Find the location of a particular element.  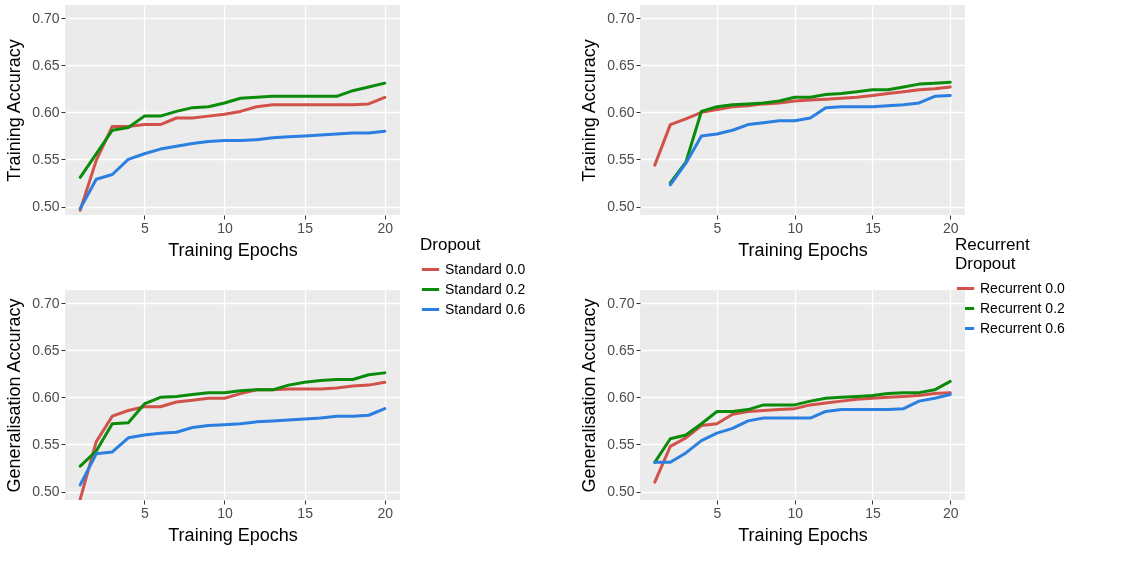

legend-title: Dropout is located at coordinates (450, 244).